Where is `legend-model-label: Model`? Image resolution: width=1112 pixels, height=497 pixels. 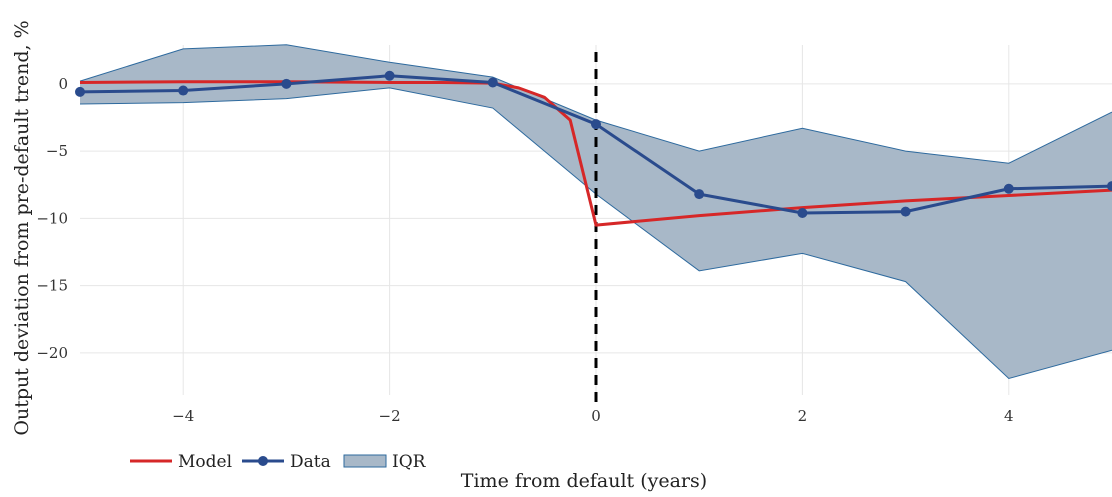 legend-model-label: Model is located at coordinates (205, 462).